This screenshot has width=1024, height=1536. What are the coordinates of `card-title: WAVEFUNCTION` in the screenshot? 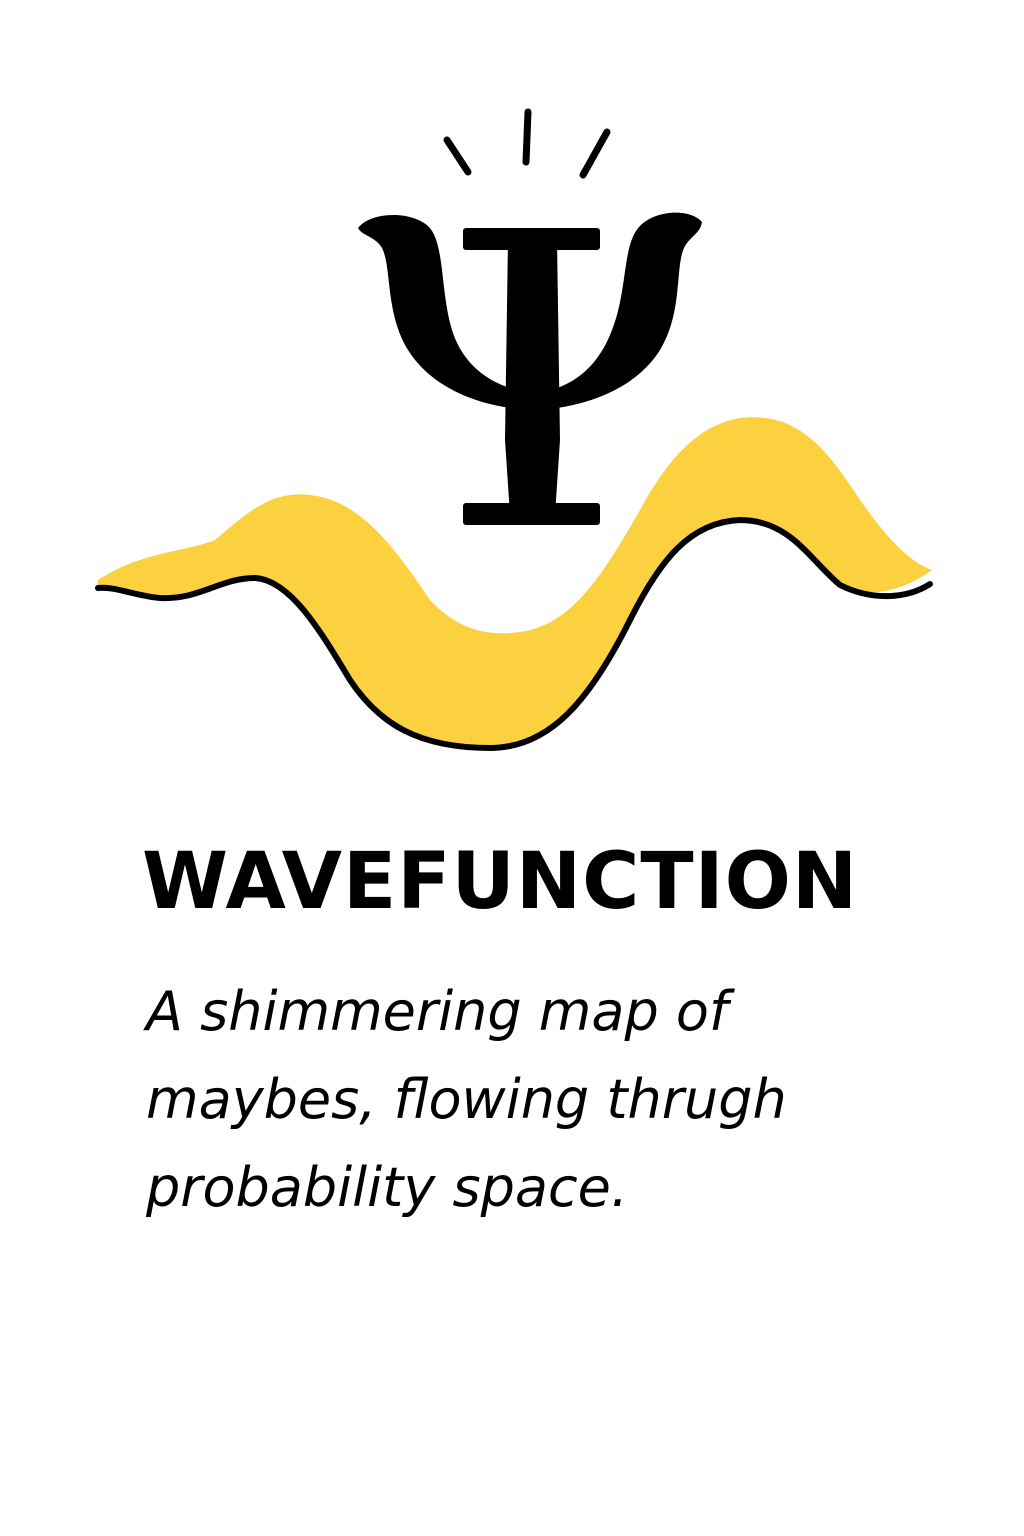 It's located at (500, 882).